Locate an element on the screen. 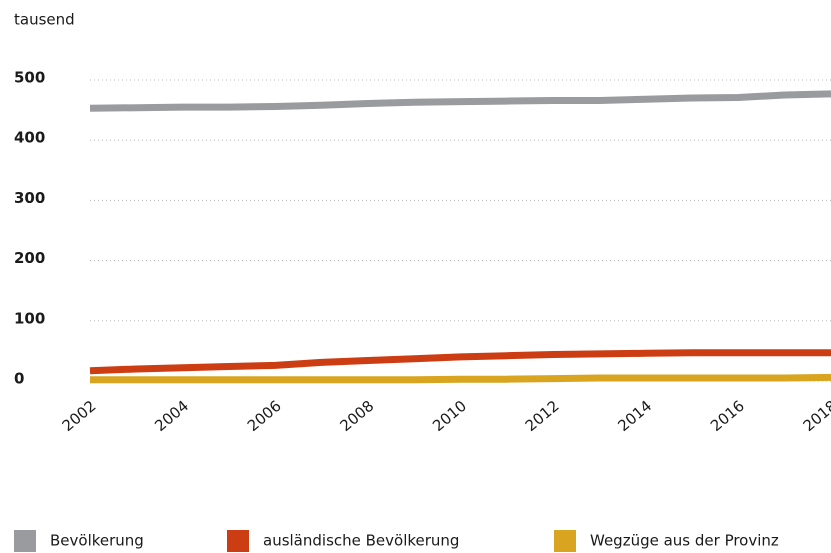  x-tick-label: 2004 is located at coordinates (171, 416).